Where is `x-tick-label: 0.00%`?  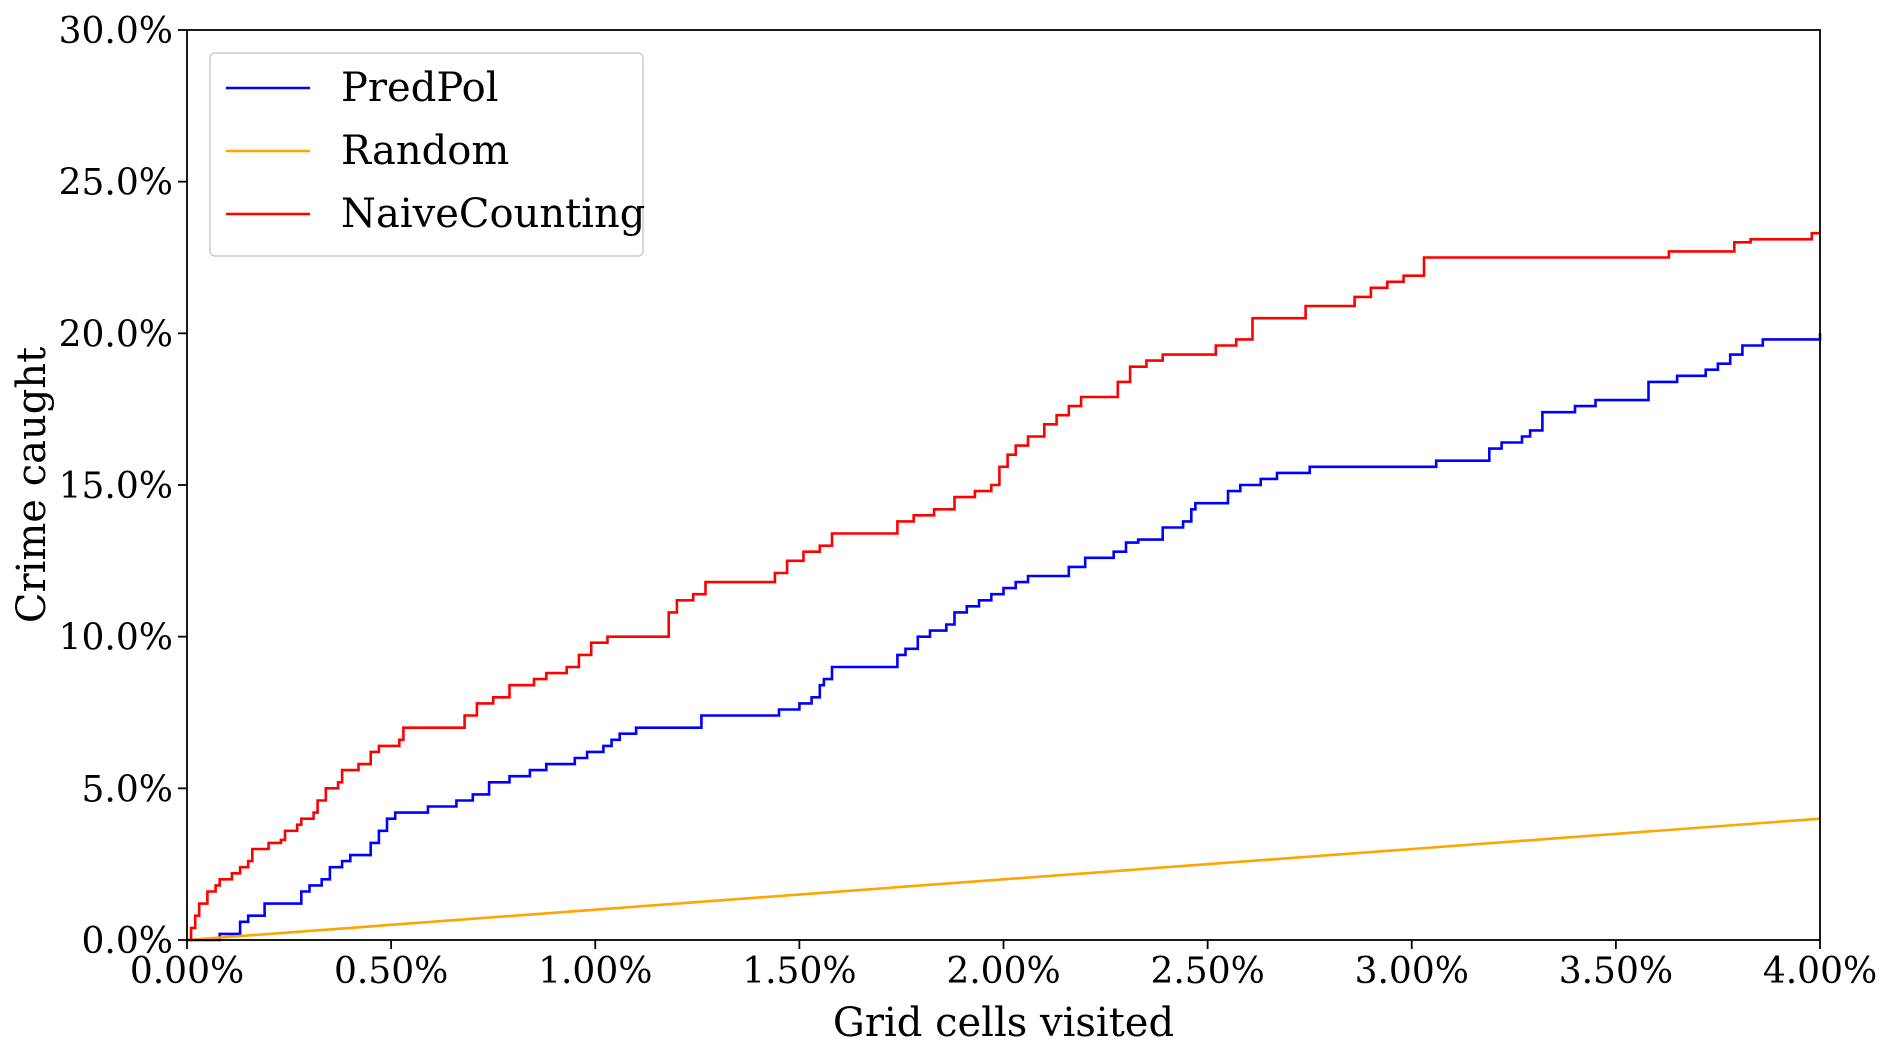
x-tick-label: 0.00% is located at coordinates (187, 971).